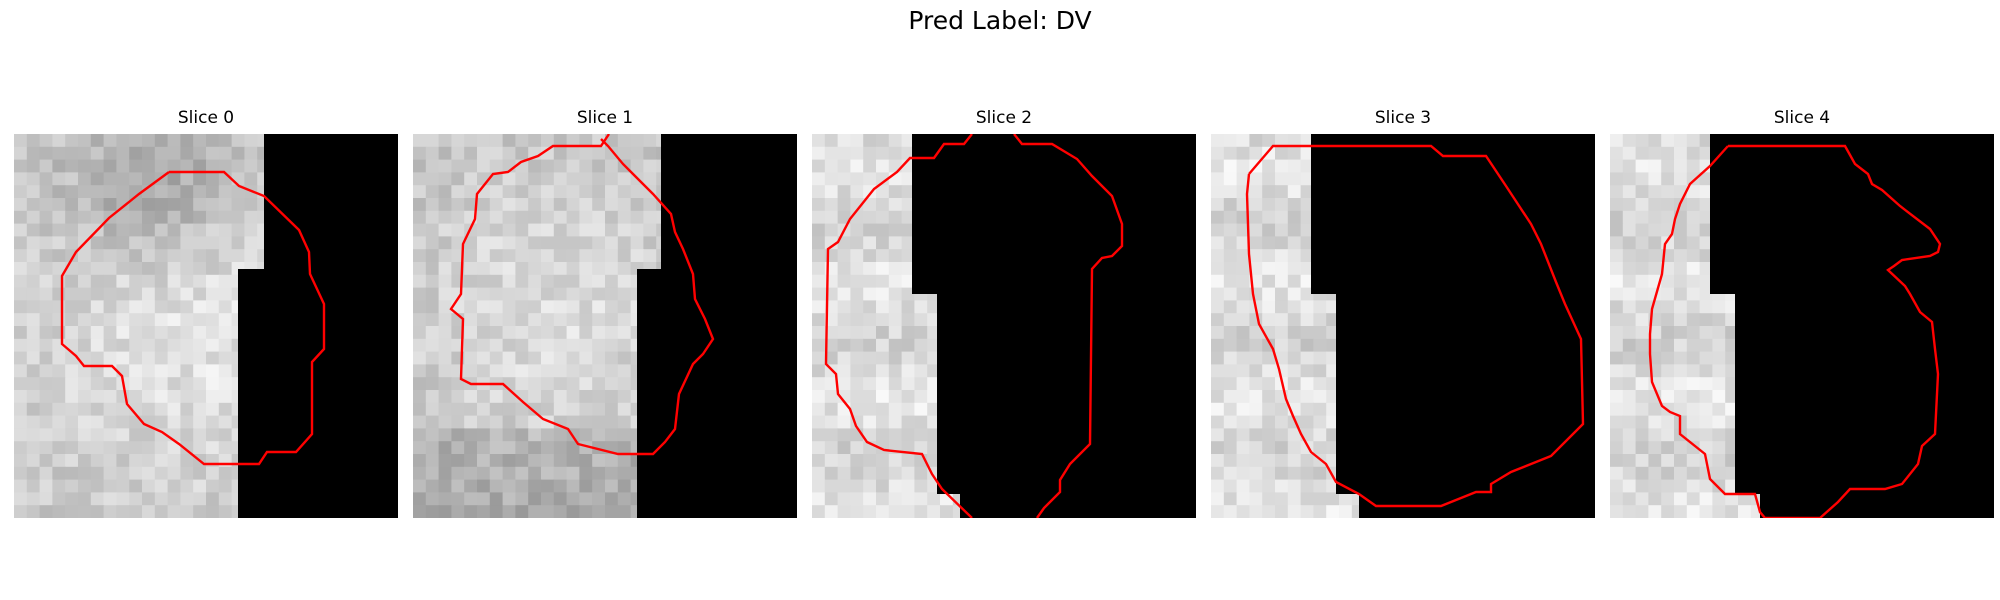 The image size is (2000, 600). I want to click on slice-panel-0: Slice 0, so click(206, 313).